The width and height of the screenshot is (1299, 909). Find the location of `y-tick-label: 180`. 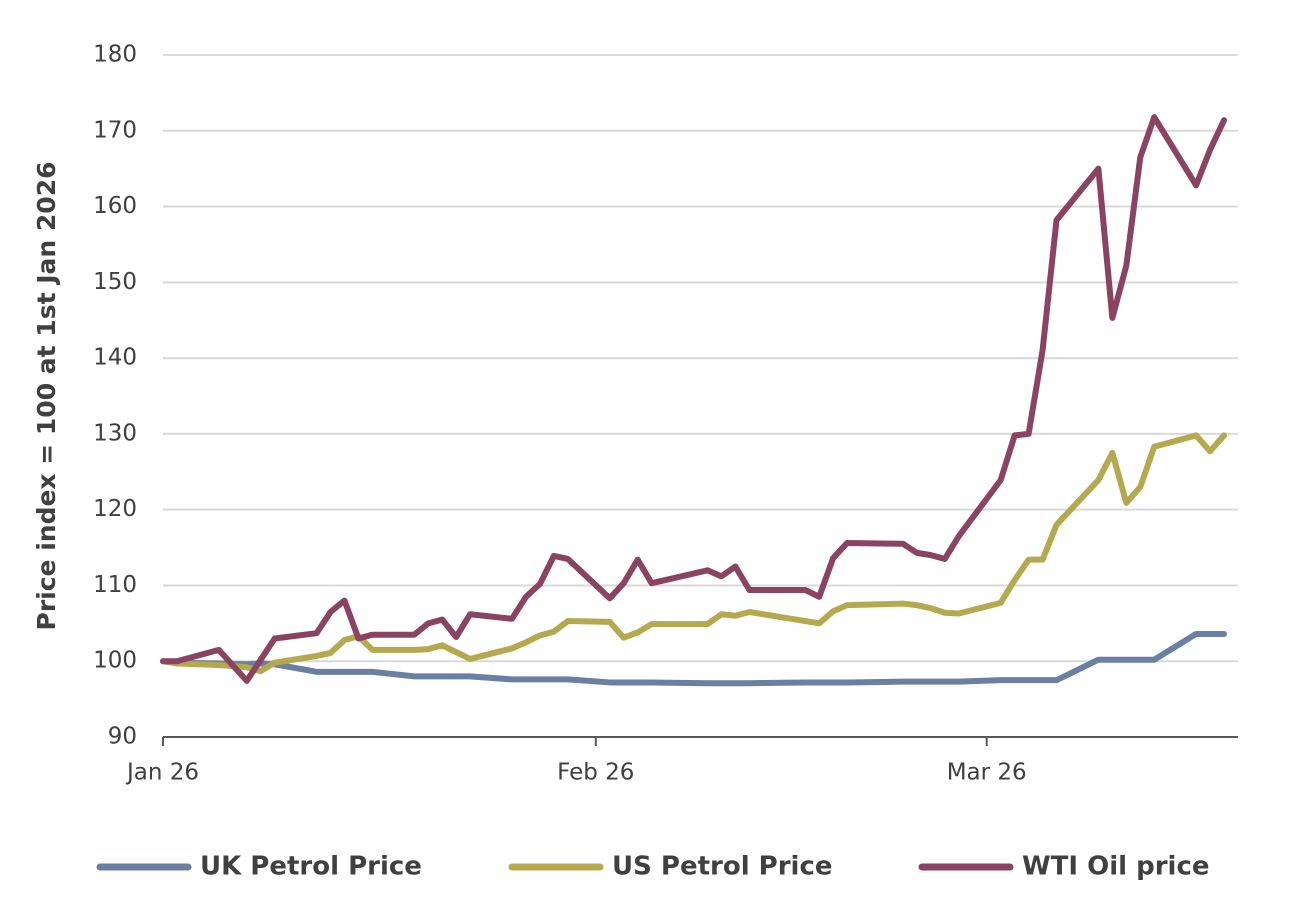

y-tick-label: 180 is located at coordinates (115, 55).